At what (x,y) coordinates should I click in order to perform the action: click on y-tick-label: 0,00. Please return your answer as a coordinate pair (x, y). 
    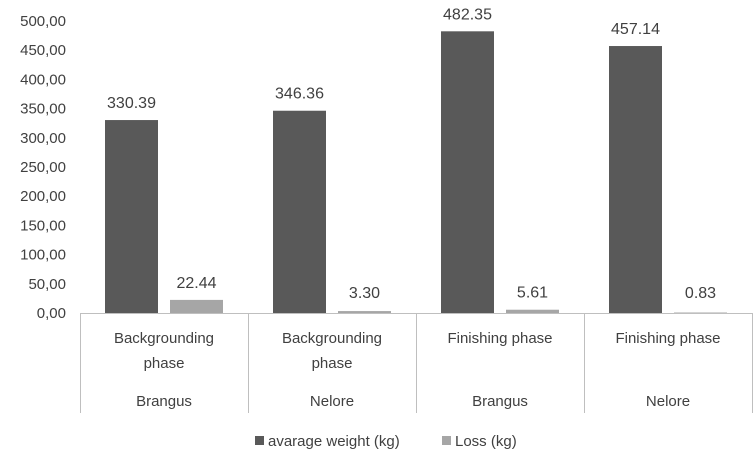
    Looking at the image, I should click on (51, 313).